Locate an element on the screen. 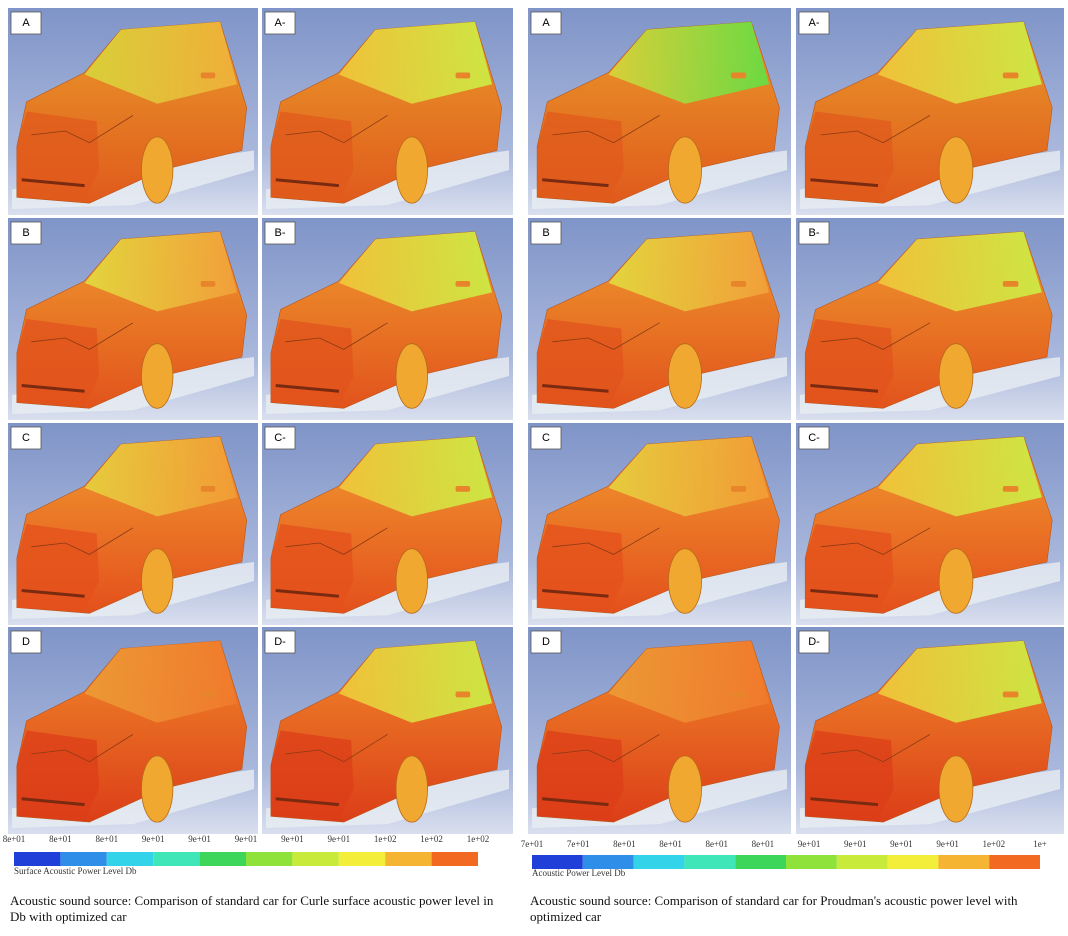 This screenshot has height=936, width=1068. tile-label: D is located at coordinates (26, 642).